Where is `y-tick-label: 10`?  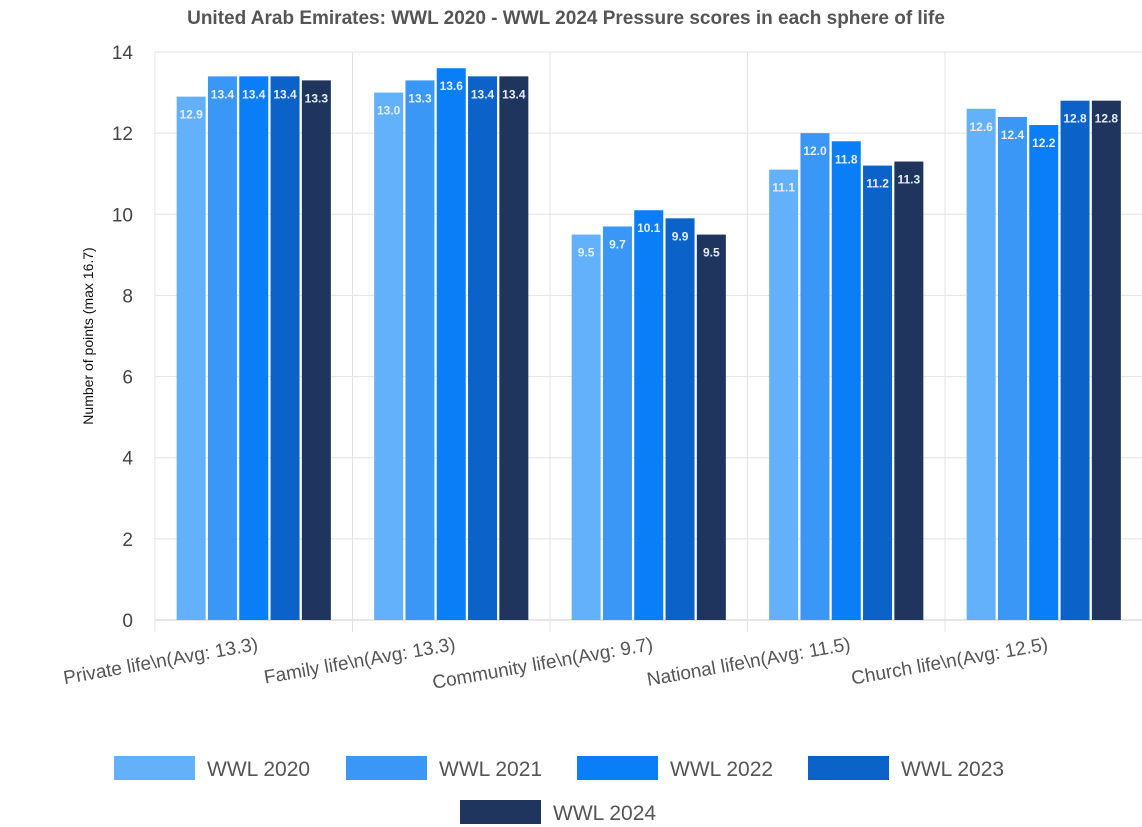
y-tick-label: 10 is located at coordinates (122, 215).